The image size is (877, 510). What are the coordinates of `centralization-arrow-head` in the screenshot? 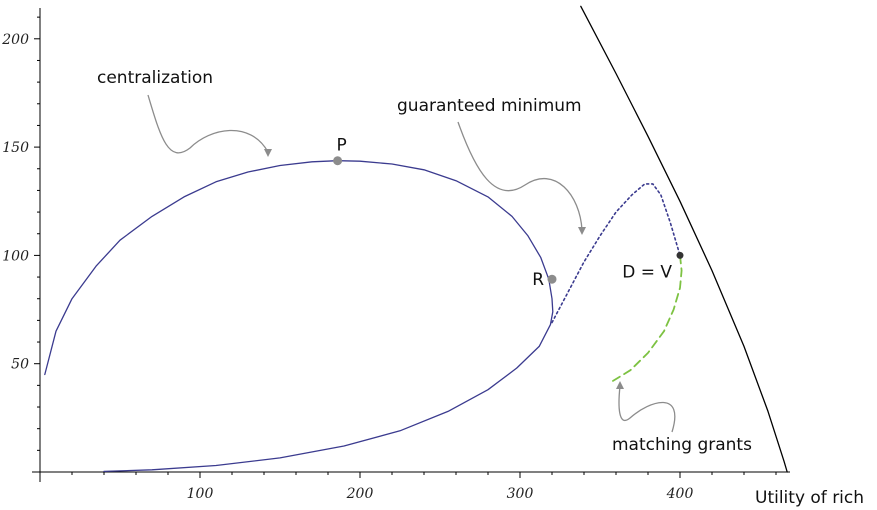 It's located at (268, 153).